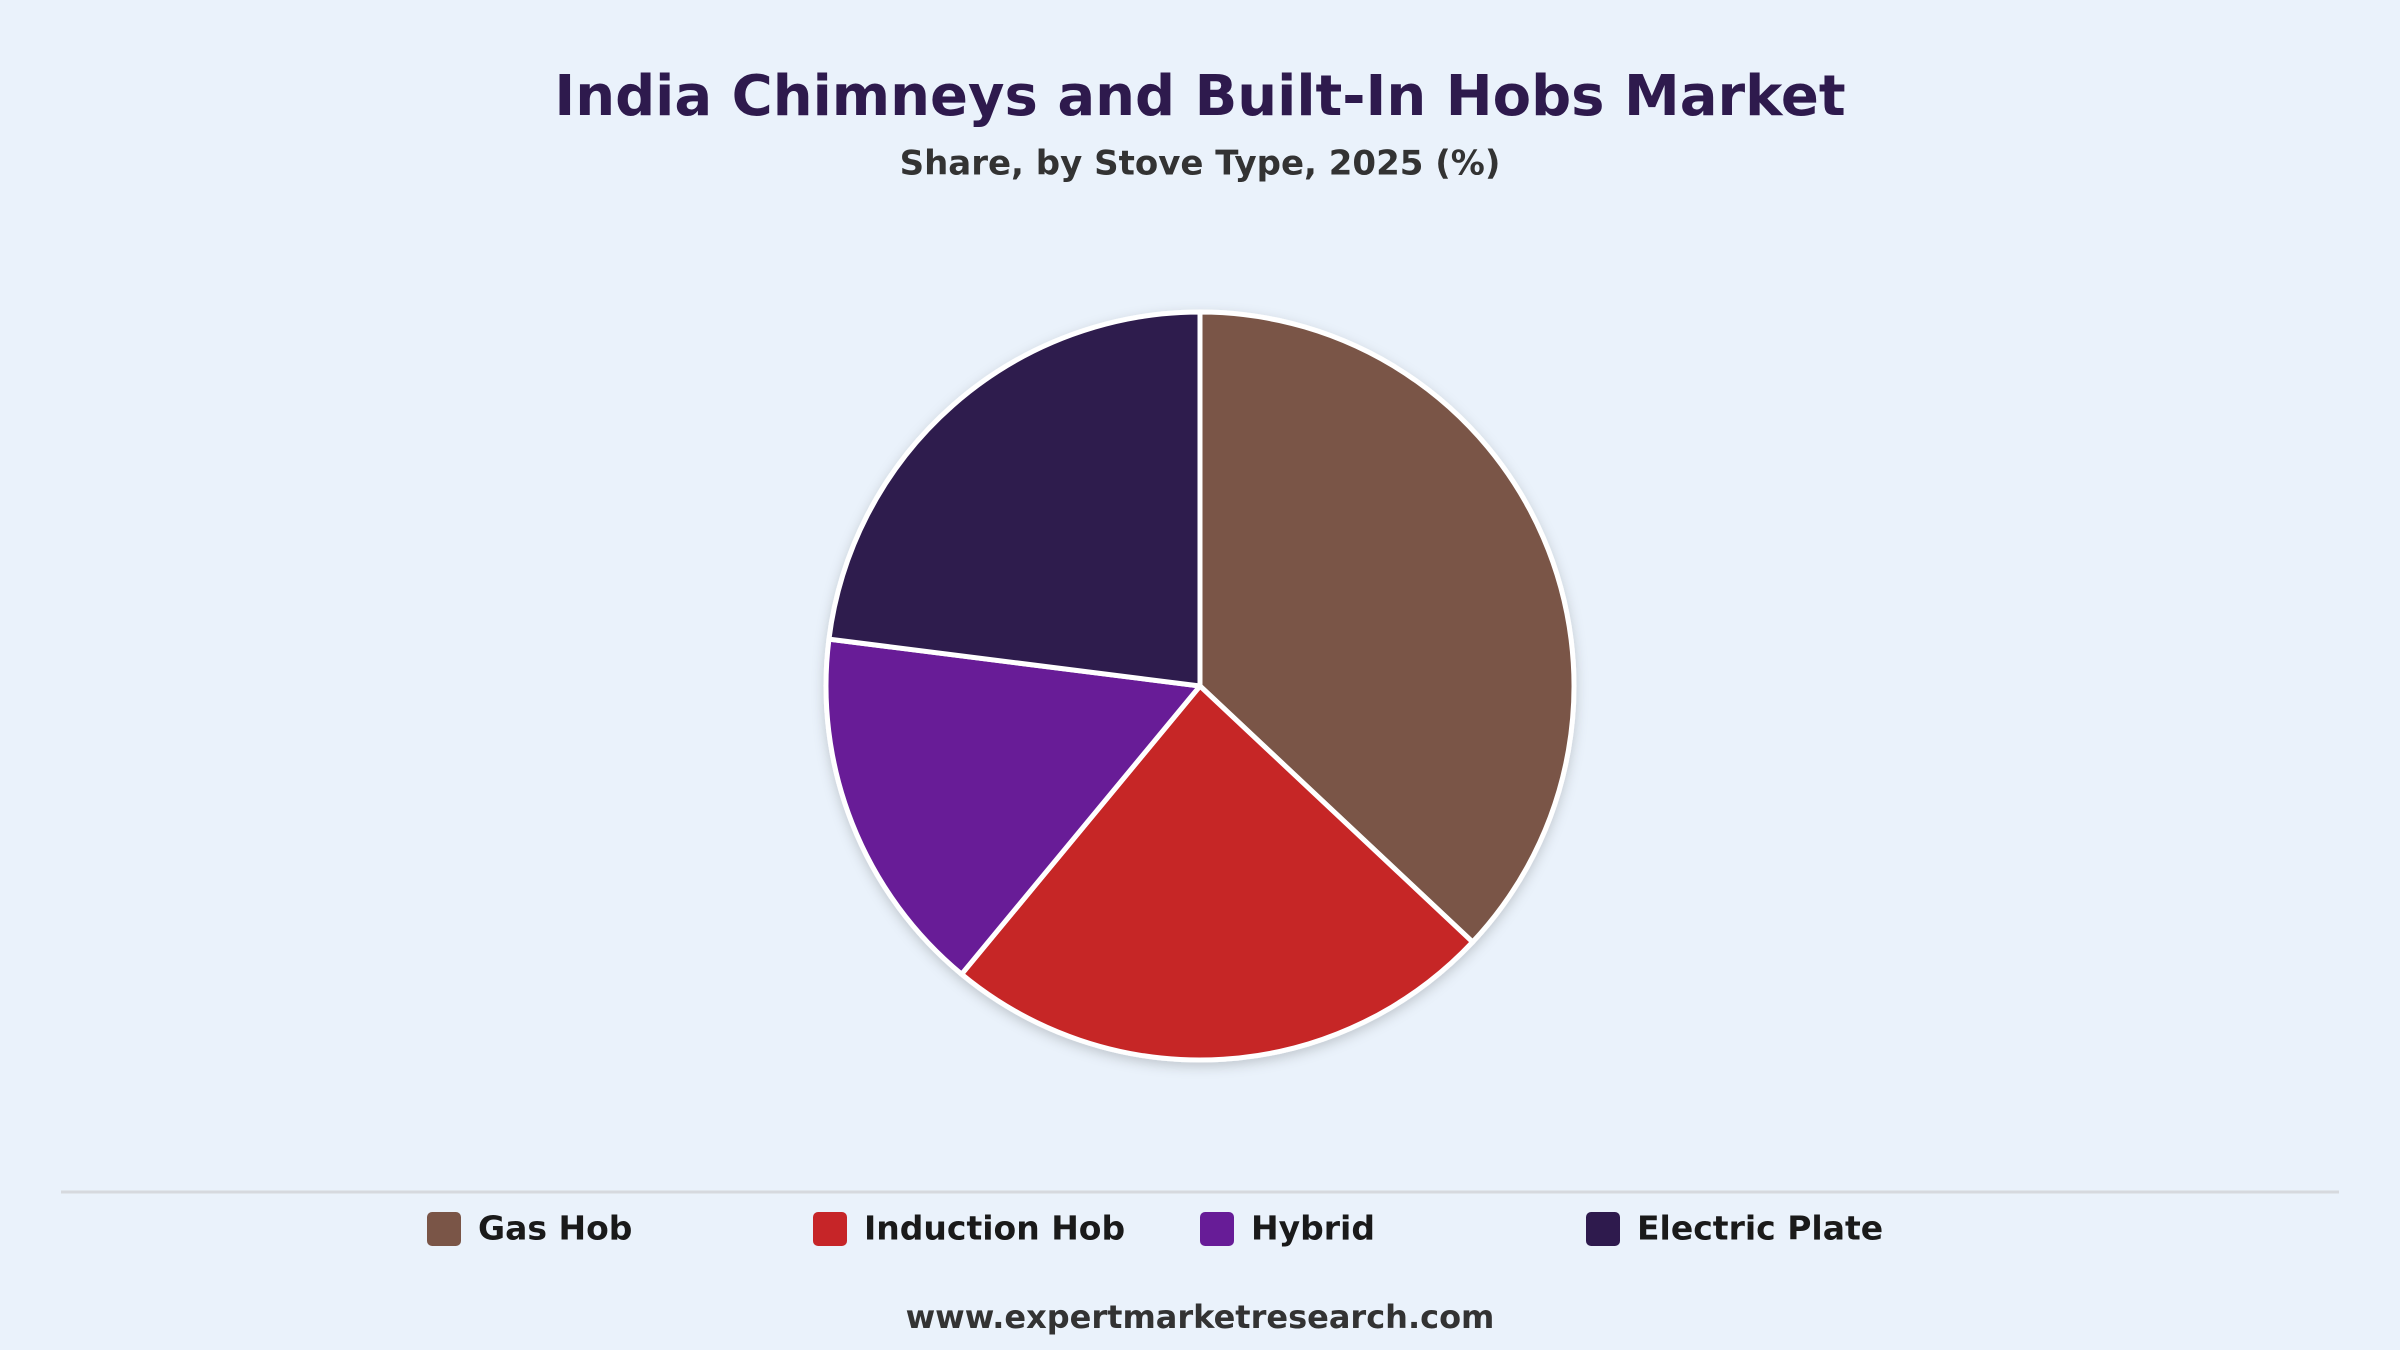 The image size is (2400, 1350). Describe the element at coordinates (1155, 1228) in the screenshot. I see `legend: Gas Hob Induction Hob Hybrid Electric Plate` at that location.